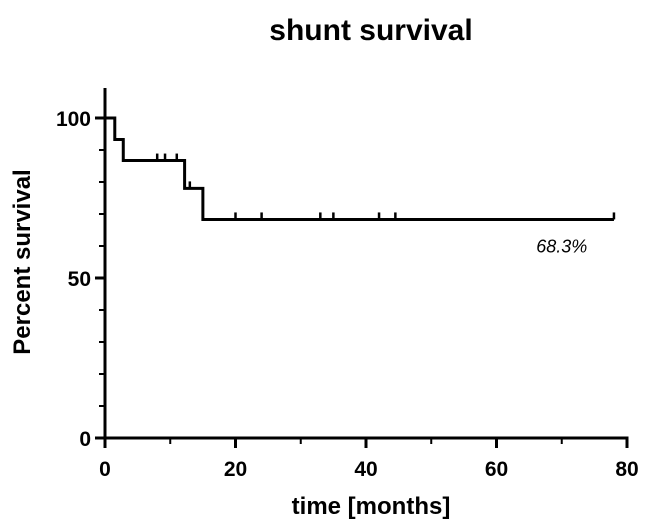 The width and height of the screenshot is (646, 522). What do you see at coordinates (79, 279) in the screenshot?
I see `y-tick-label: 50` at bounding box center [79, 279].